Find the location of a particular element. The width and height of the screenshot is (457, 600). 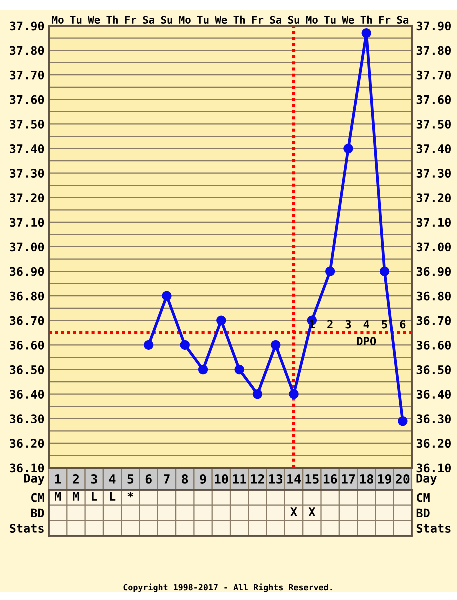

text: Copyright 1998-2017 - All Rights Reserved. is located at coordinates (228, 588).